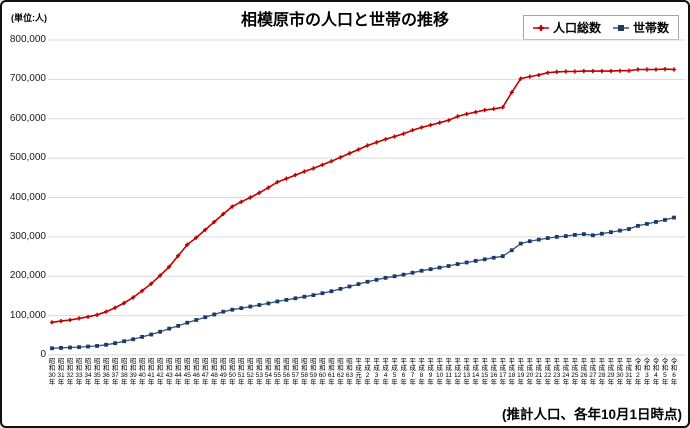 The image size is (690, 428). What do you see at coordinates (530, 372) in the screenshot?
I see `x-axis-label: 平成20年` at bounding box center [530, 372].